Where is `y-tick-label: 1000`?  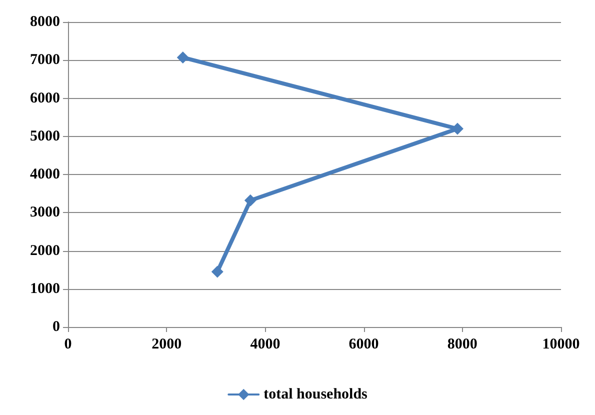
y-tick-label: 1000 is located at coordinates (45, 288).